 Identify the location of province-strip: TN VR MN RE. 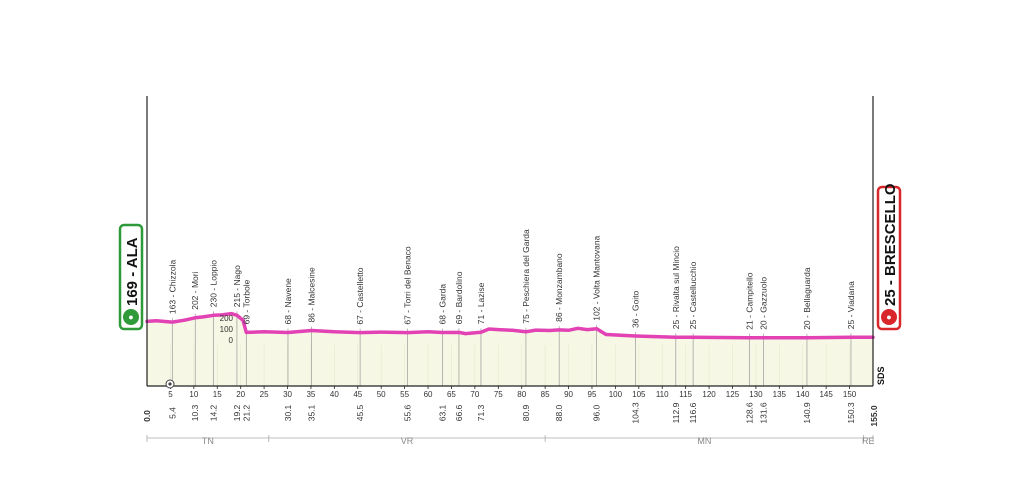
(510, 440).